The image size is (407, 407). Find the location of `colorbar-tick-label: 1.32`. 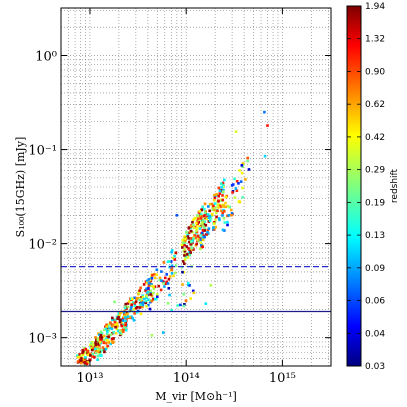

colorbar-tick-label: 1.32 is located at coordinates (375, 40).